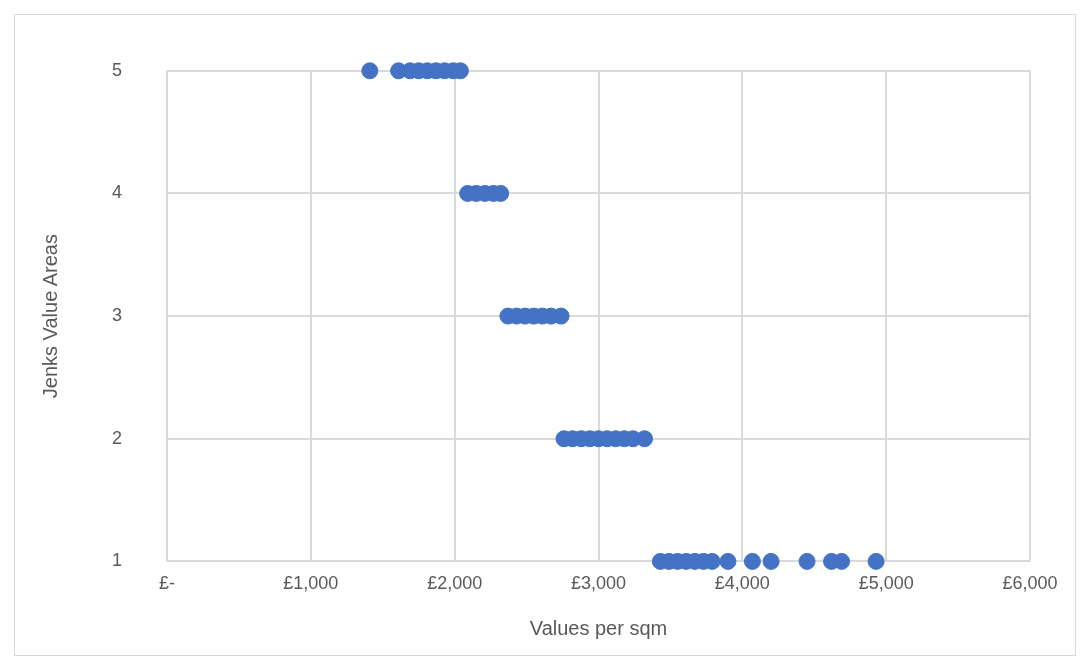  I want to click on x-tick-label: £-, so click(167, 583).